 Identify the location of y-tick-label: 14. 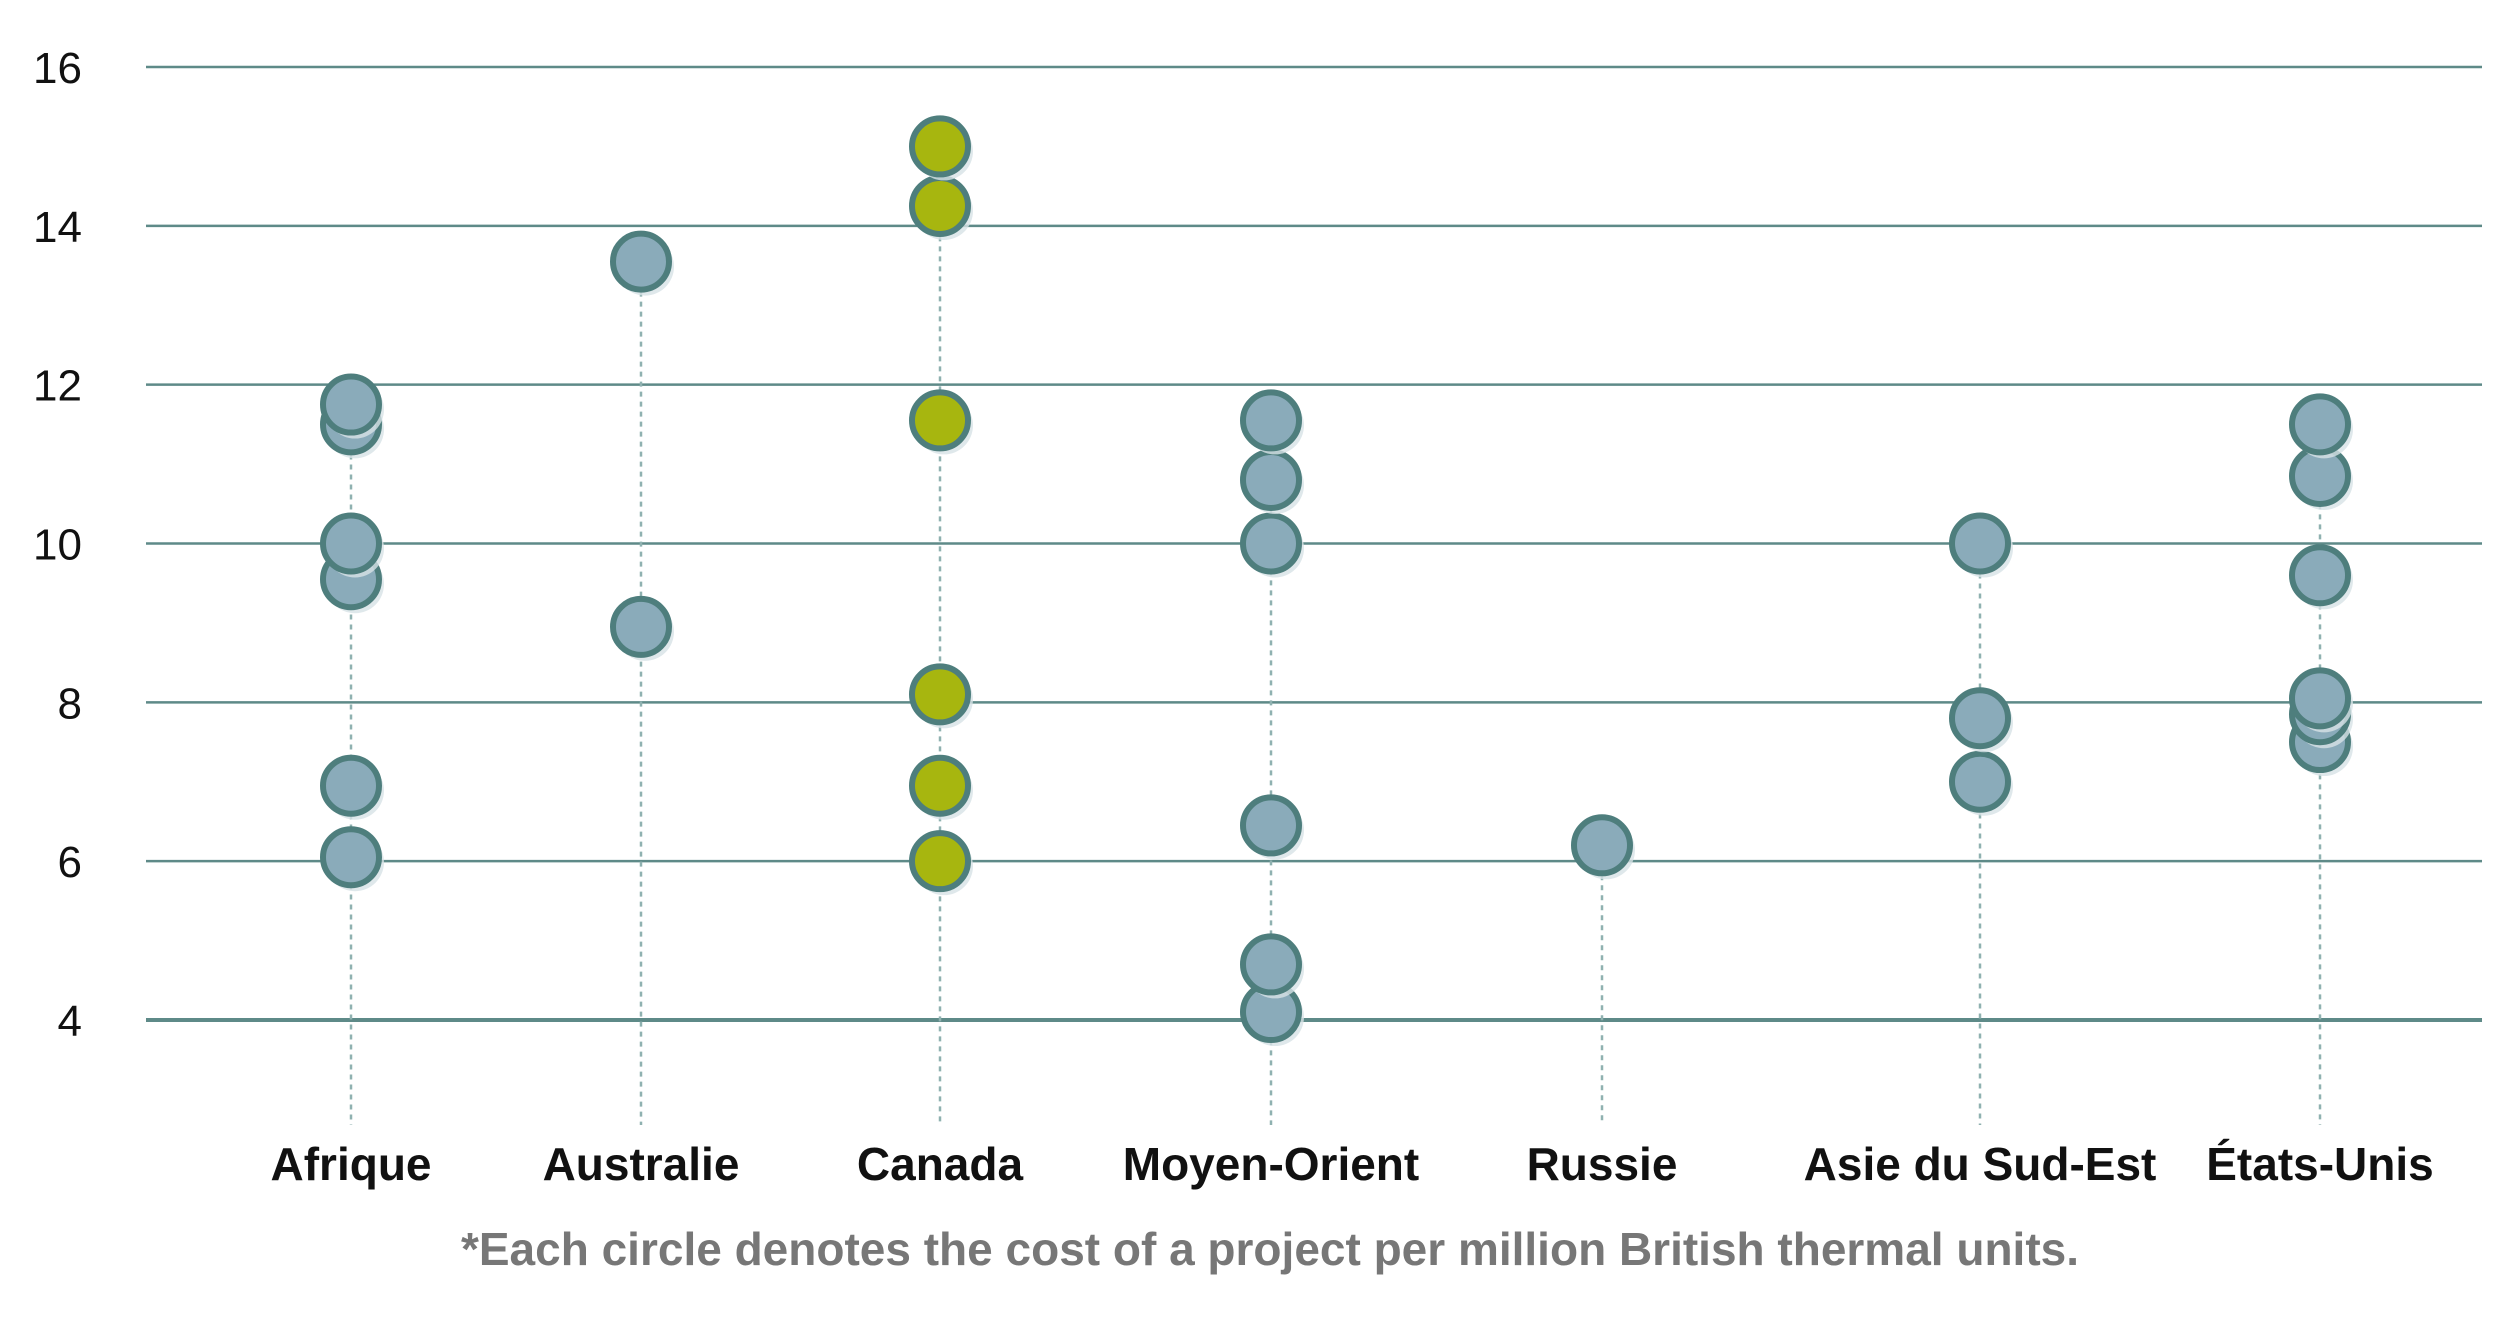
(57, 227).